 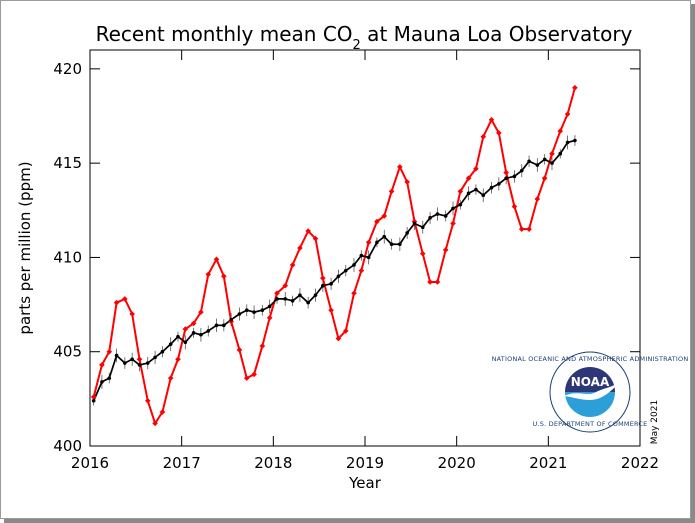 What do you see at coordinates (182, 463) in the screenshot?
I see `x-tick-label-2017: 2017` at bounding box center [182, 463].